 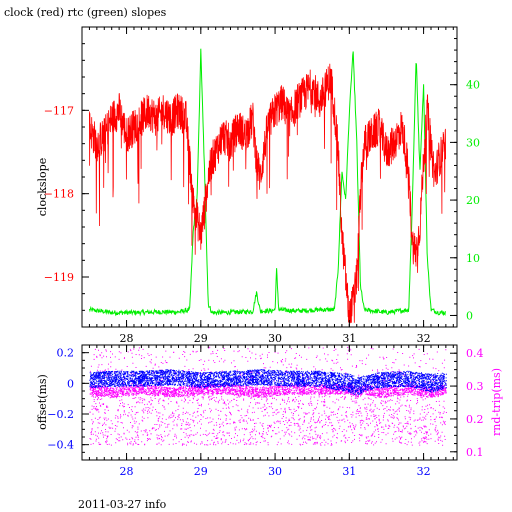 I want to click on y-tick-label: −0.4, so click(x=60, y=445).